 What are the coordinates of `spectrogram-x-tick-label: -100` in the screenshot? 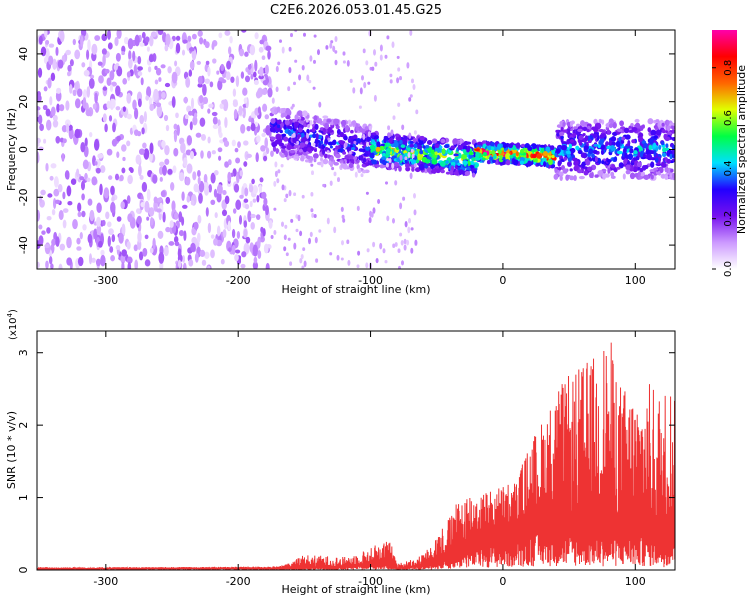 It's located at (370, 280).